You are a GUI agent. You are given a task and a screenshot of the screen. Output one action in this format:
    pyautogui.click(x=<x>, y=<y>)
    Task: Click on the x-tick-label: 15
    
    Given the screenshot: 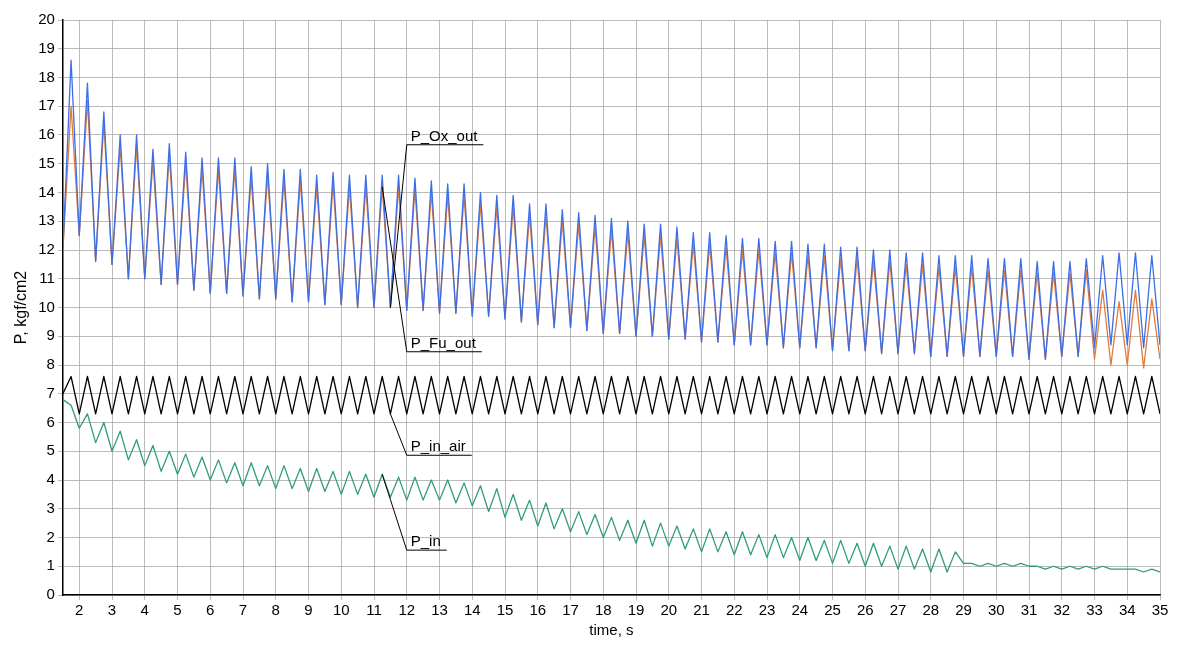 What is the action you would take?
    pyautogui.click(x=505, y=610)
    